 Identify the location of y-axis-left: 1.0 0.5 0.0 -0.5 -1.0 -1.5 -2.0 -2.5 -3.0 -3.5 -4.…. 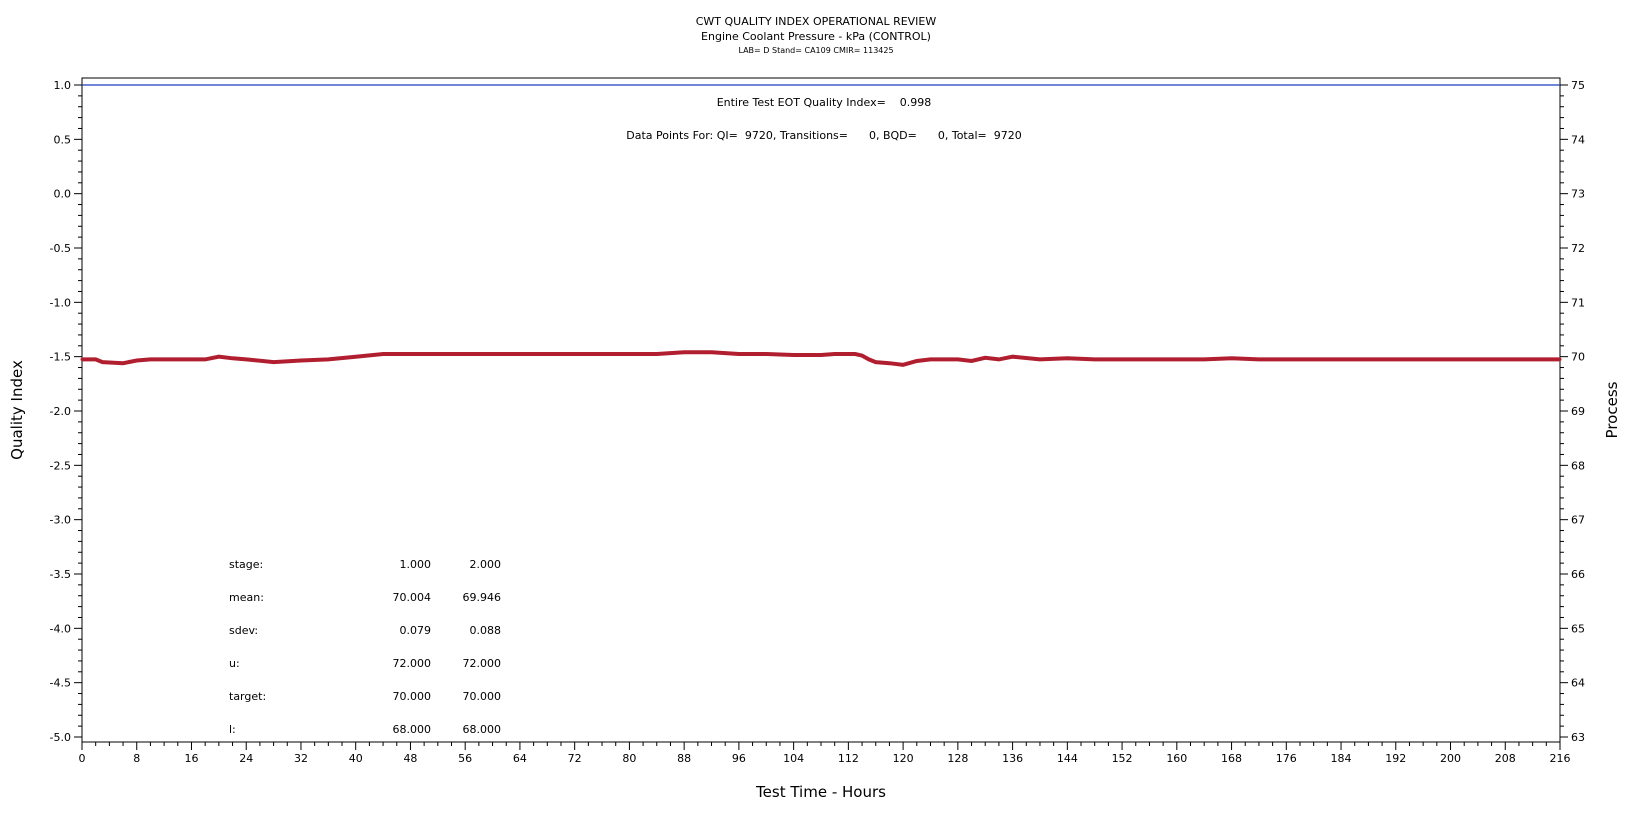
(66, 411).